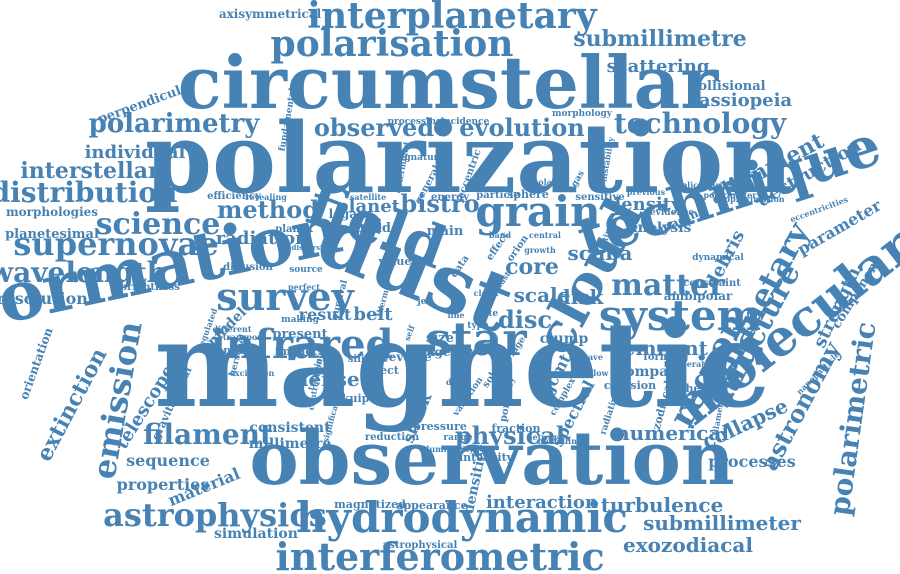  I want to click on word-disk: disk, so click(581, 297).